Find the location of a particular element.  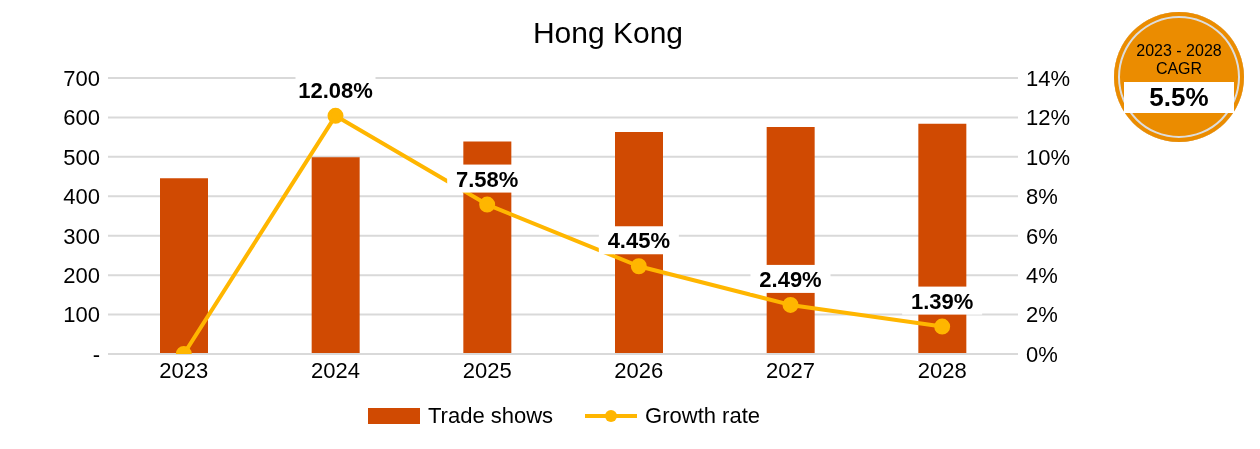

y2-tick-label: 12% is located at coordinates (1048, 118).